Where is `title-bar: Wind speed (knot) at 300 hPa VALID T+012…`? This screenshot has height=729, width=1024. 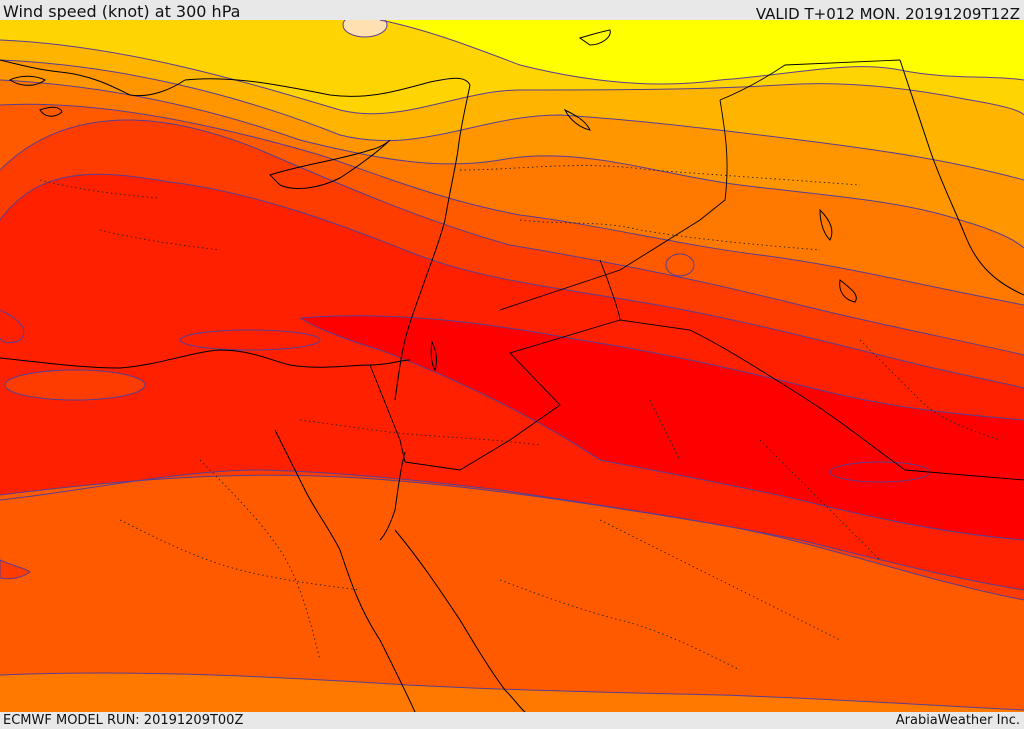
title-bar: Wind speed (knot) at 300 hPa VALID T+012… is located at coordinates (512, 11).